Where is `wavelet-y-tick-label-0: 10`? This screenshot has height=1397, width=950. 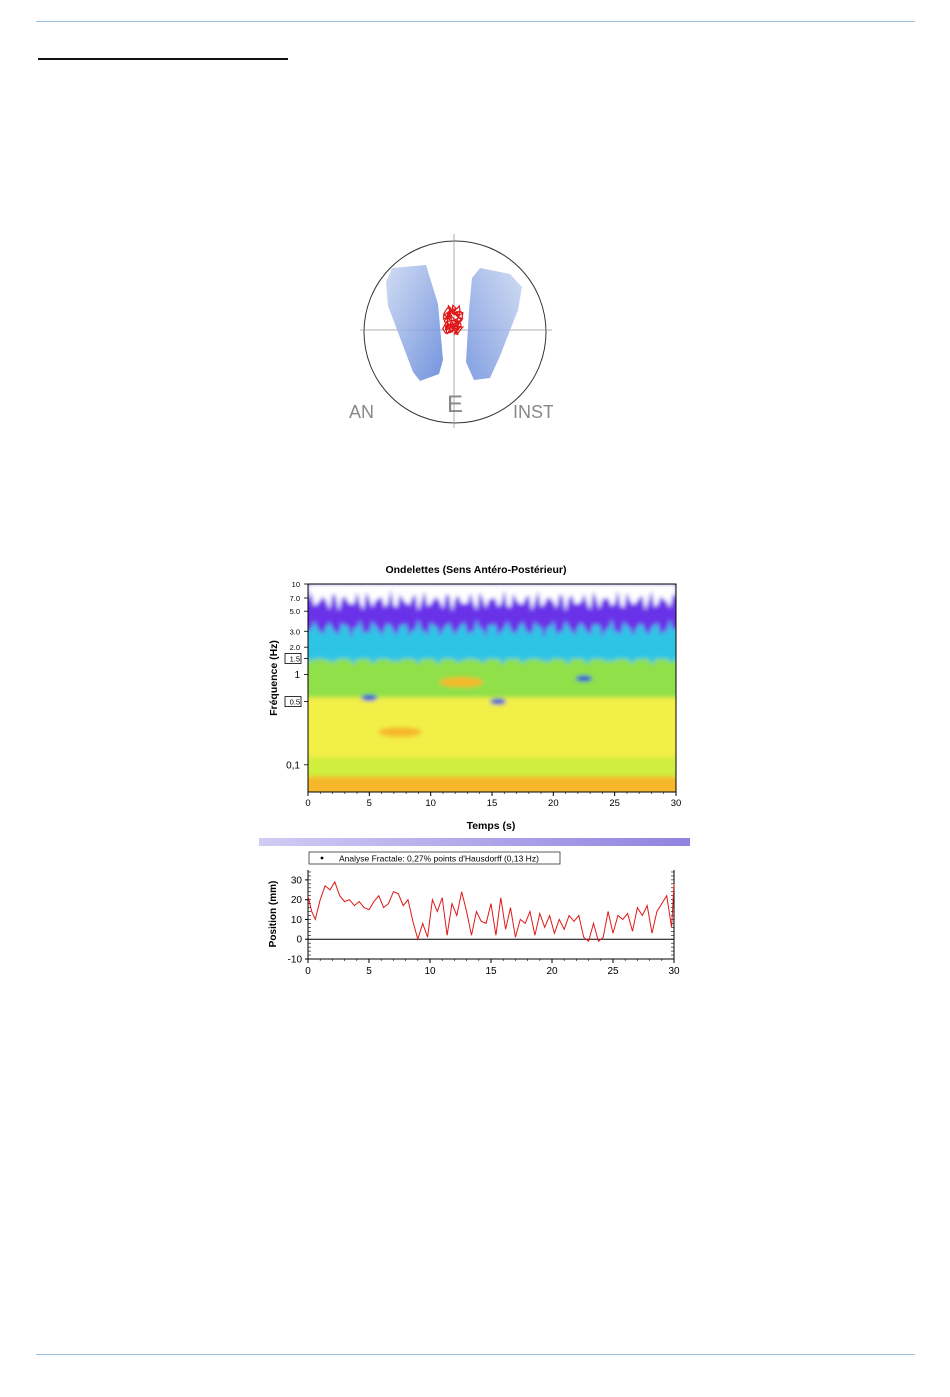 wavelet-y-tick-label-0: 10 is located at coordinates (296, 584).